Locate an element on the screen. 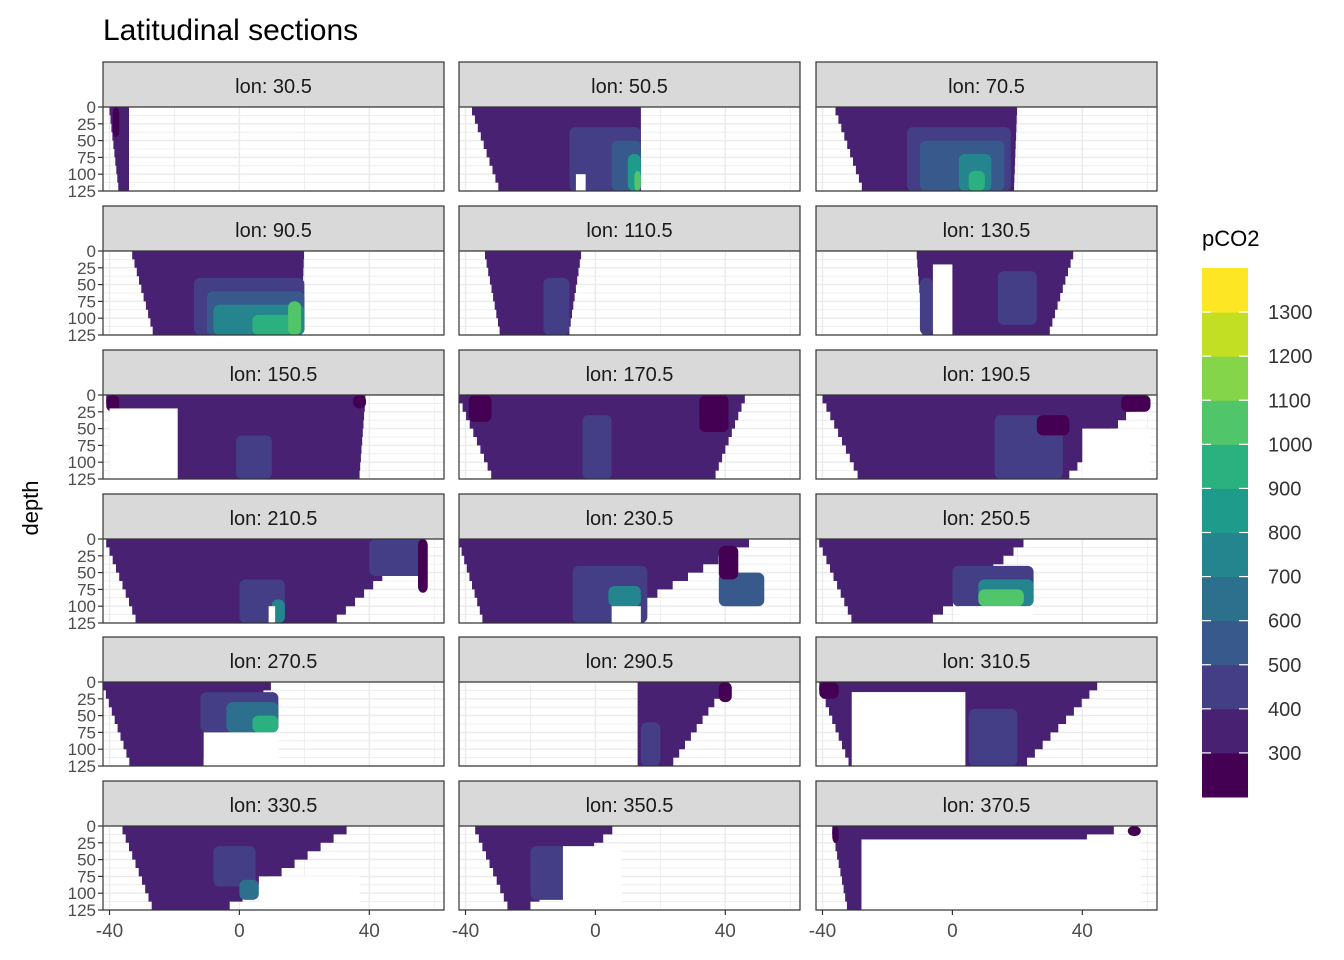 The width and height of the screenshot is (1344, 960). facet-panel: lon: 70.5 is located at coordinates (986, 126).